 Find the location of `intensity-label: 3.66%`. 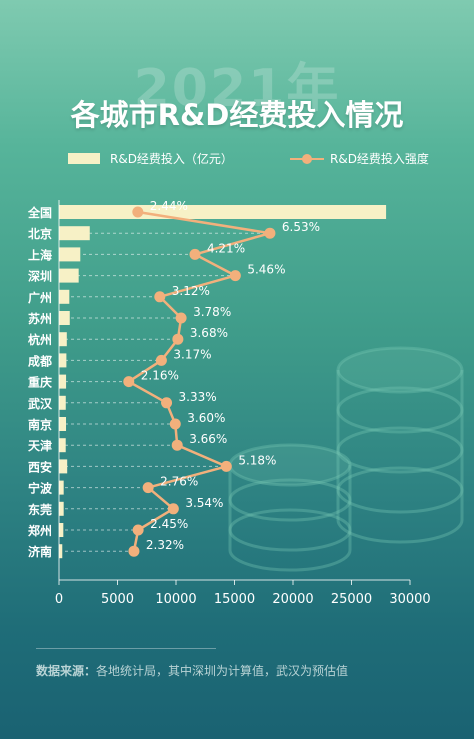

intensity-label: 3.66% is located at coordinates (208, 439).